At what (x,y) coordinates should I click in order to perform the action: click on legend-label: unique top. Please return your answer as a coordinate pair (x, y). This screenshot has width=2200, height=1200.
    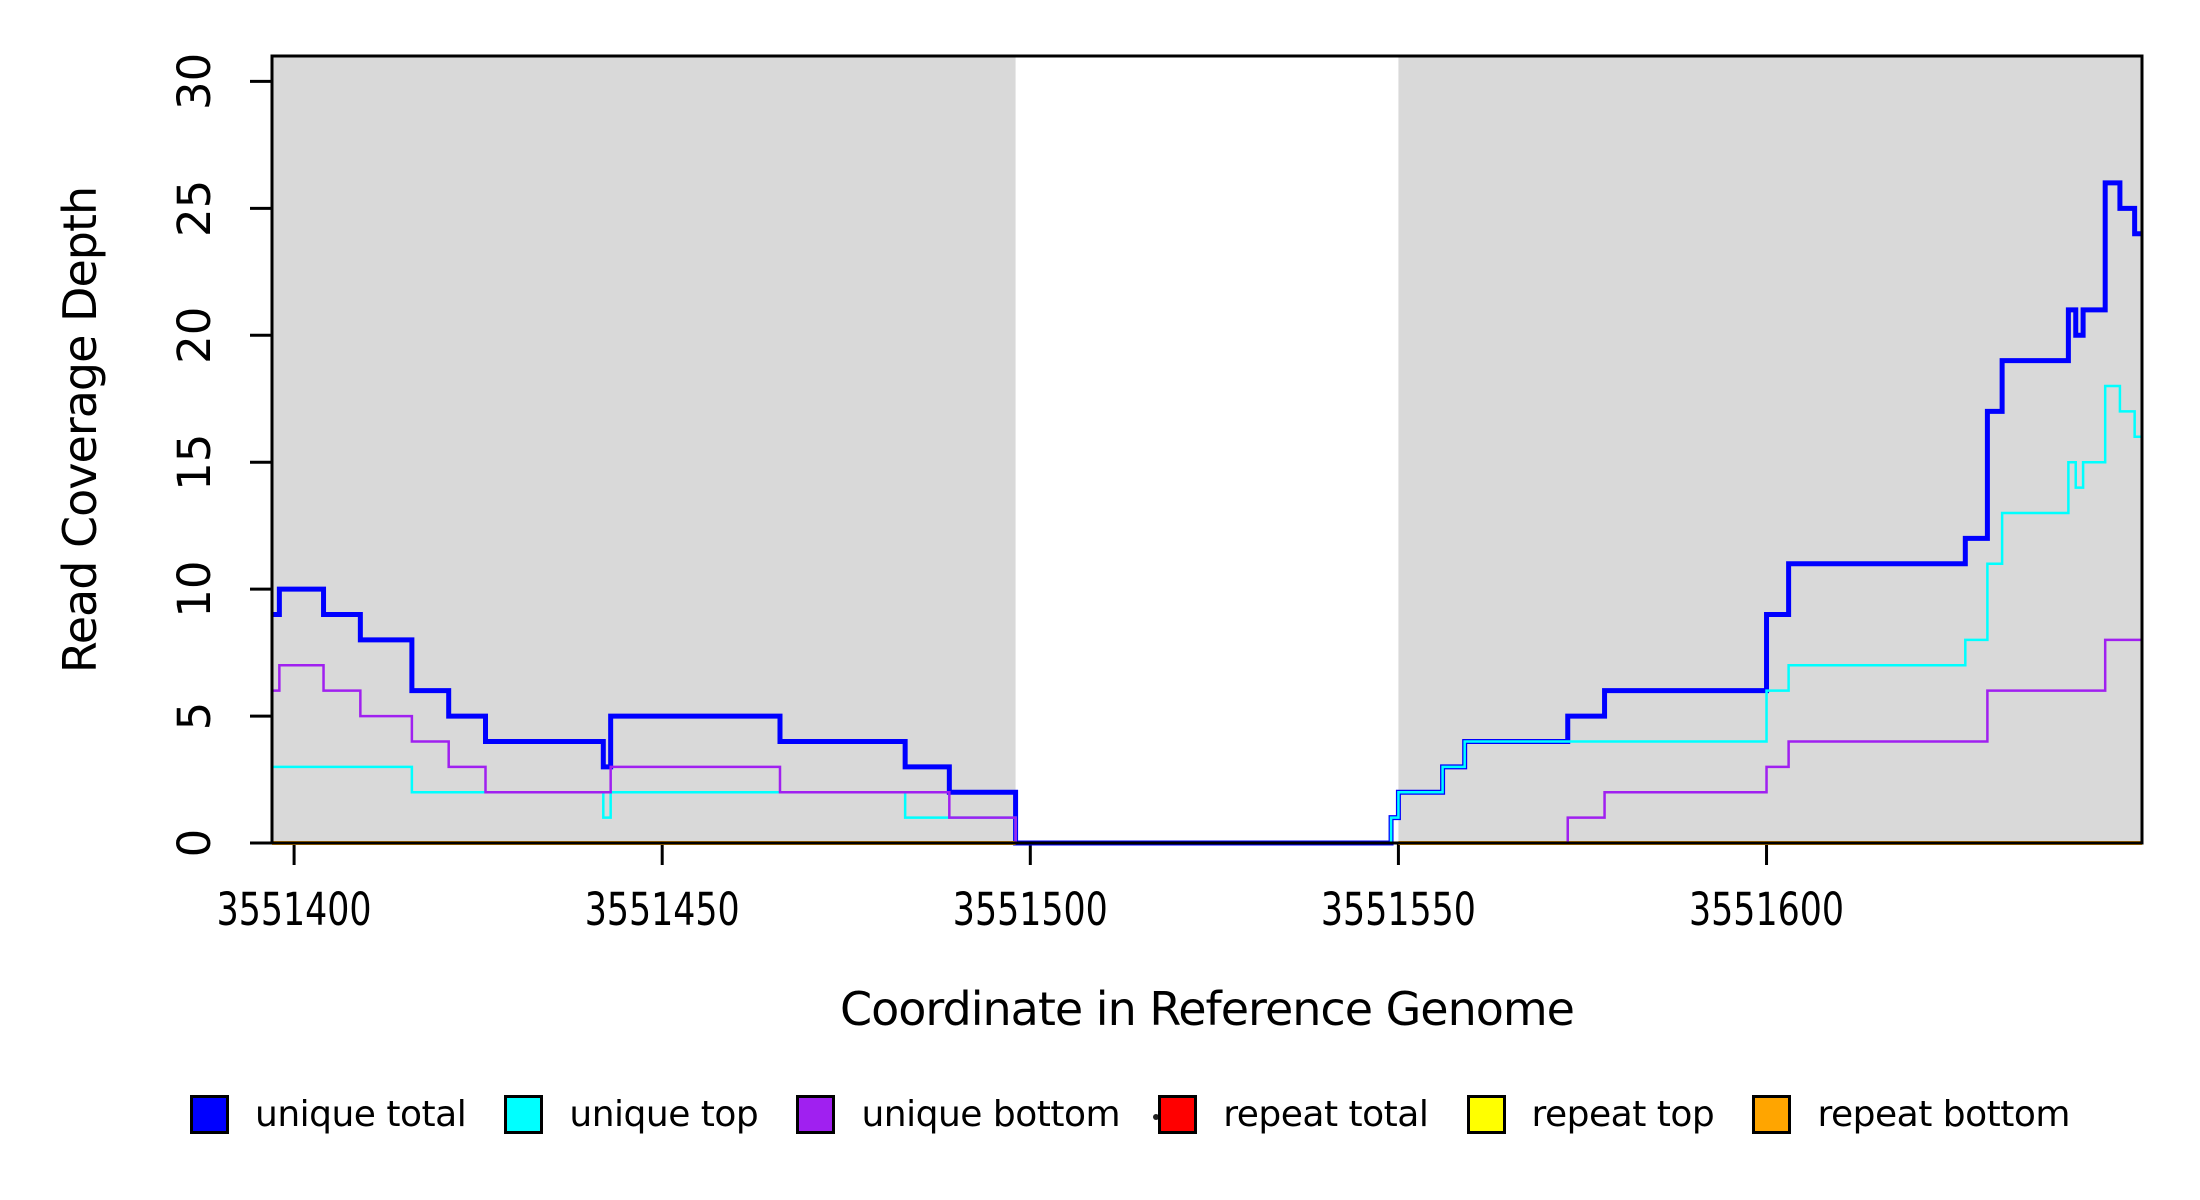
    Looking at the image, I should click on (664, 1114).